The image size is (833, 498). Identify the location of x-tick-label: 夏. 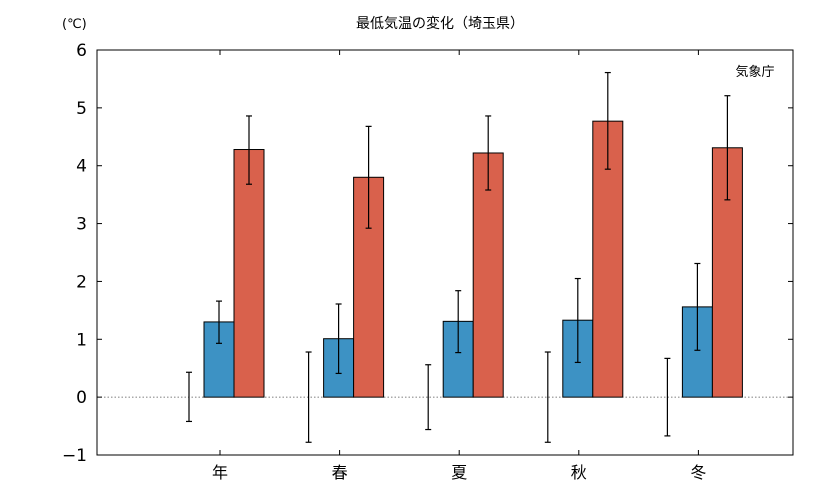
(459, 472).